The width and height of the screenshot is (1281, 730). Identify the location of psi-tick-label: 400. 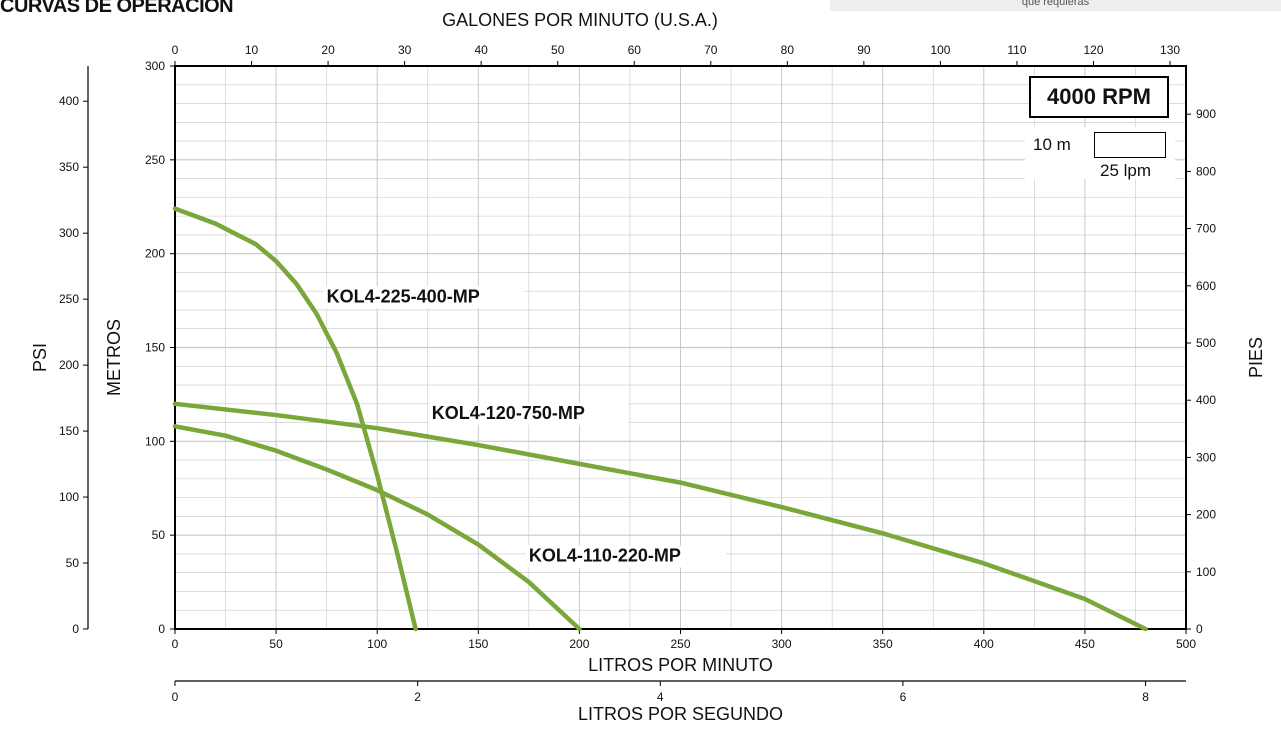
(69, 101).